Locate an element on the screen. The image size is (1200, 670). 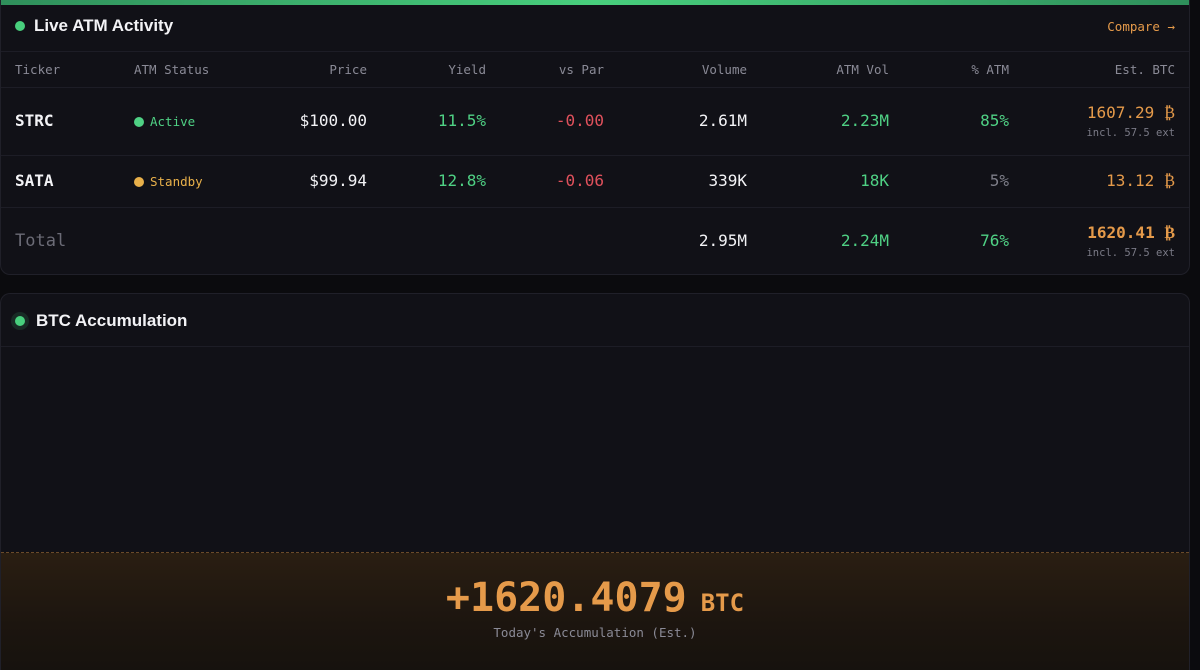
vs-par: -0.06 is located at coordinates (579, 180).